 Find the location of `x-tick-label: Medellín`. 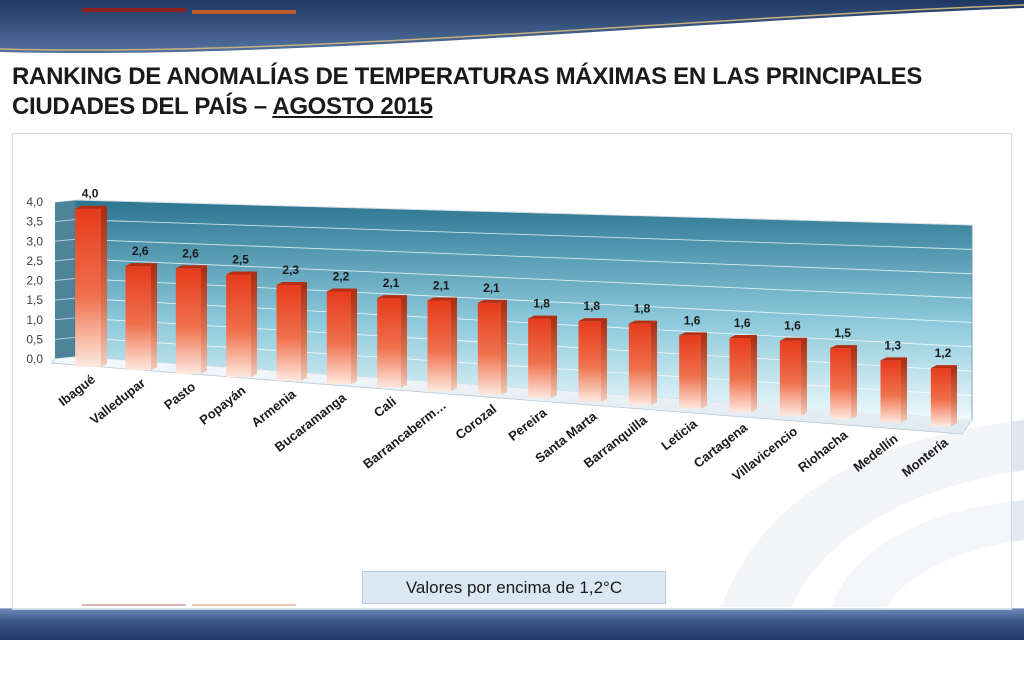

x-tick-label: Medellín is located at coordinates (875, 453).